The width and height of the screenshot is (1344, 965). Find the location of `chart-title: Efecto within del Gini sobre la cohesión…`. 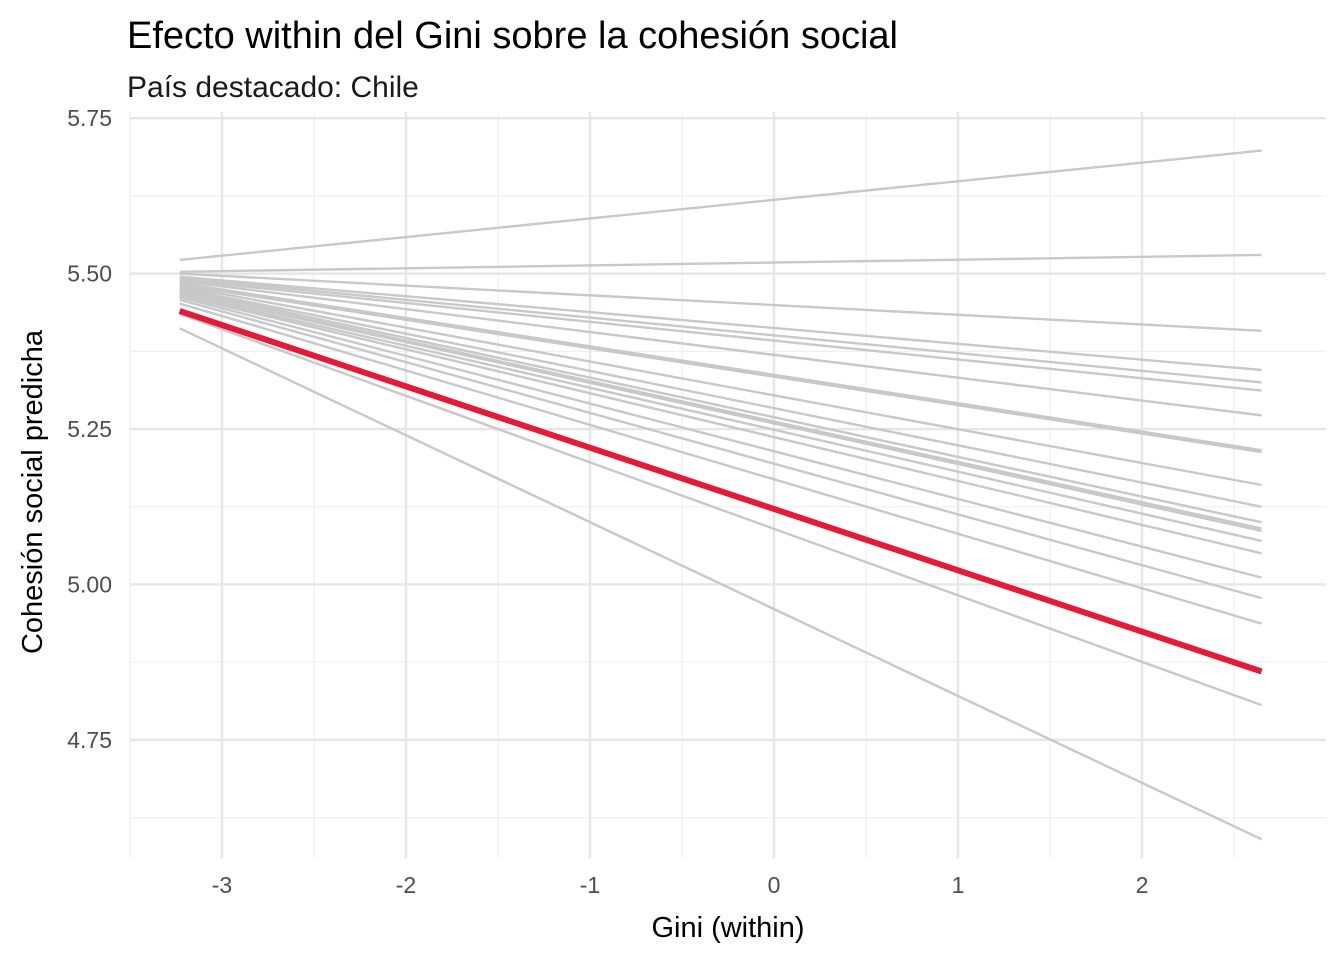

chart-title: Efecto within del Gini sobre la cohesión… is located at coordinates (512, 36).